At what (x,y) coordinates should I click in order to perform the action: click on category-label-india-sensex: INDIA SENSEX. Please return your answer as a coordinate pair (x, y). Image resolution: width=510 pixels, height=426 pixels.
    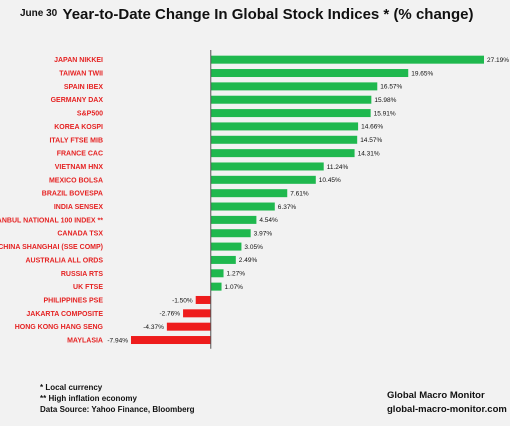
    Looking at the image, I should click on (78, 207).